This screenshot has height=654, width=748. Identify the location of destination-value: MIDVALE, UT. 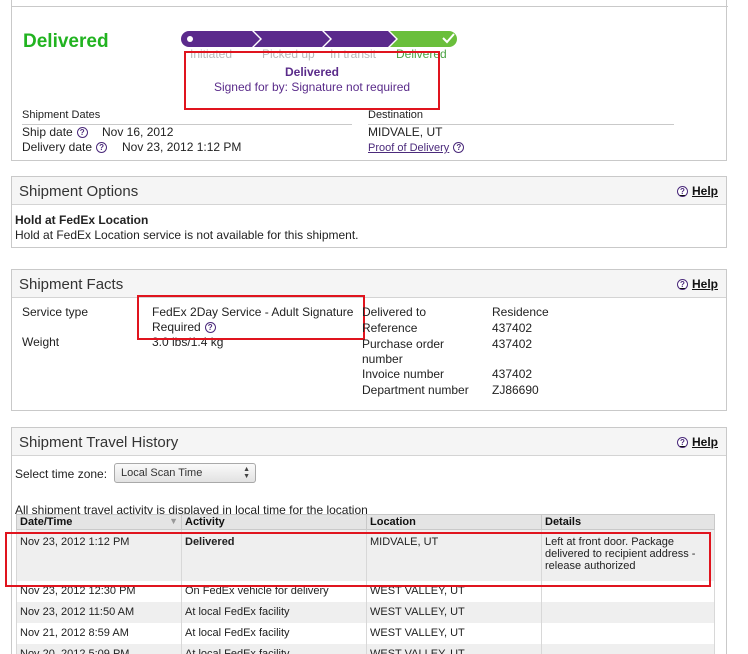
(405, 132).